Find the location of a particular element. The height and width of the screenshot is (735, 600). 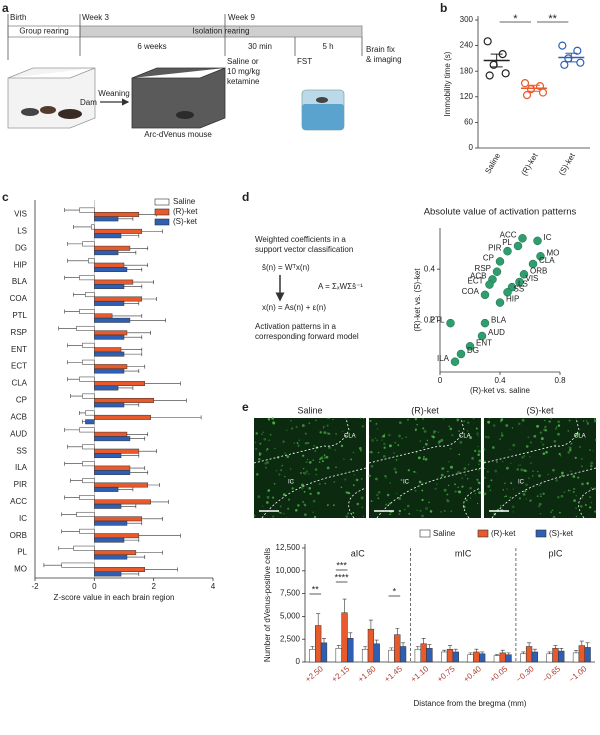

illustration-label: Dam is located at coordinates (88, 102).